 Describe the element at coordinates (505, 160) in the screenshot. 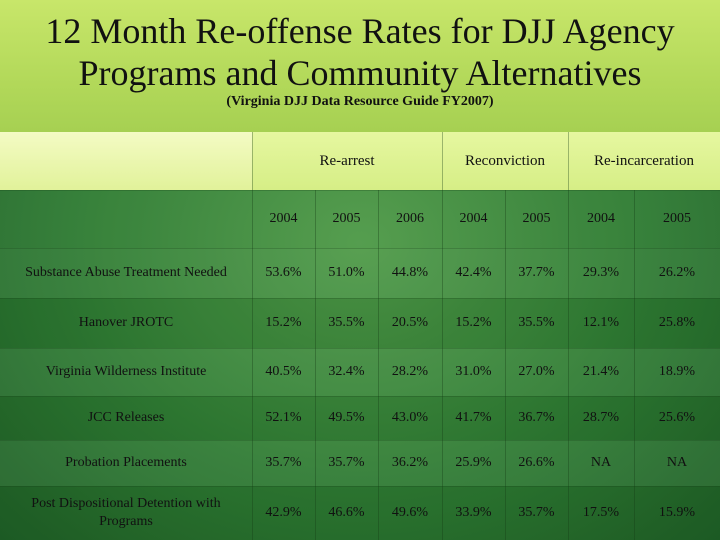

I see `group-header: Reconviction` at that location.